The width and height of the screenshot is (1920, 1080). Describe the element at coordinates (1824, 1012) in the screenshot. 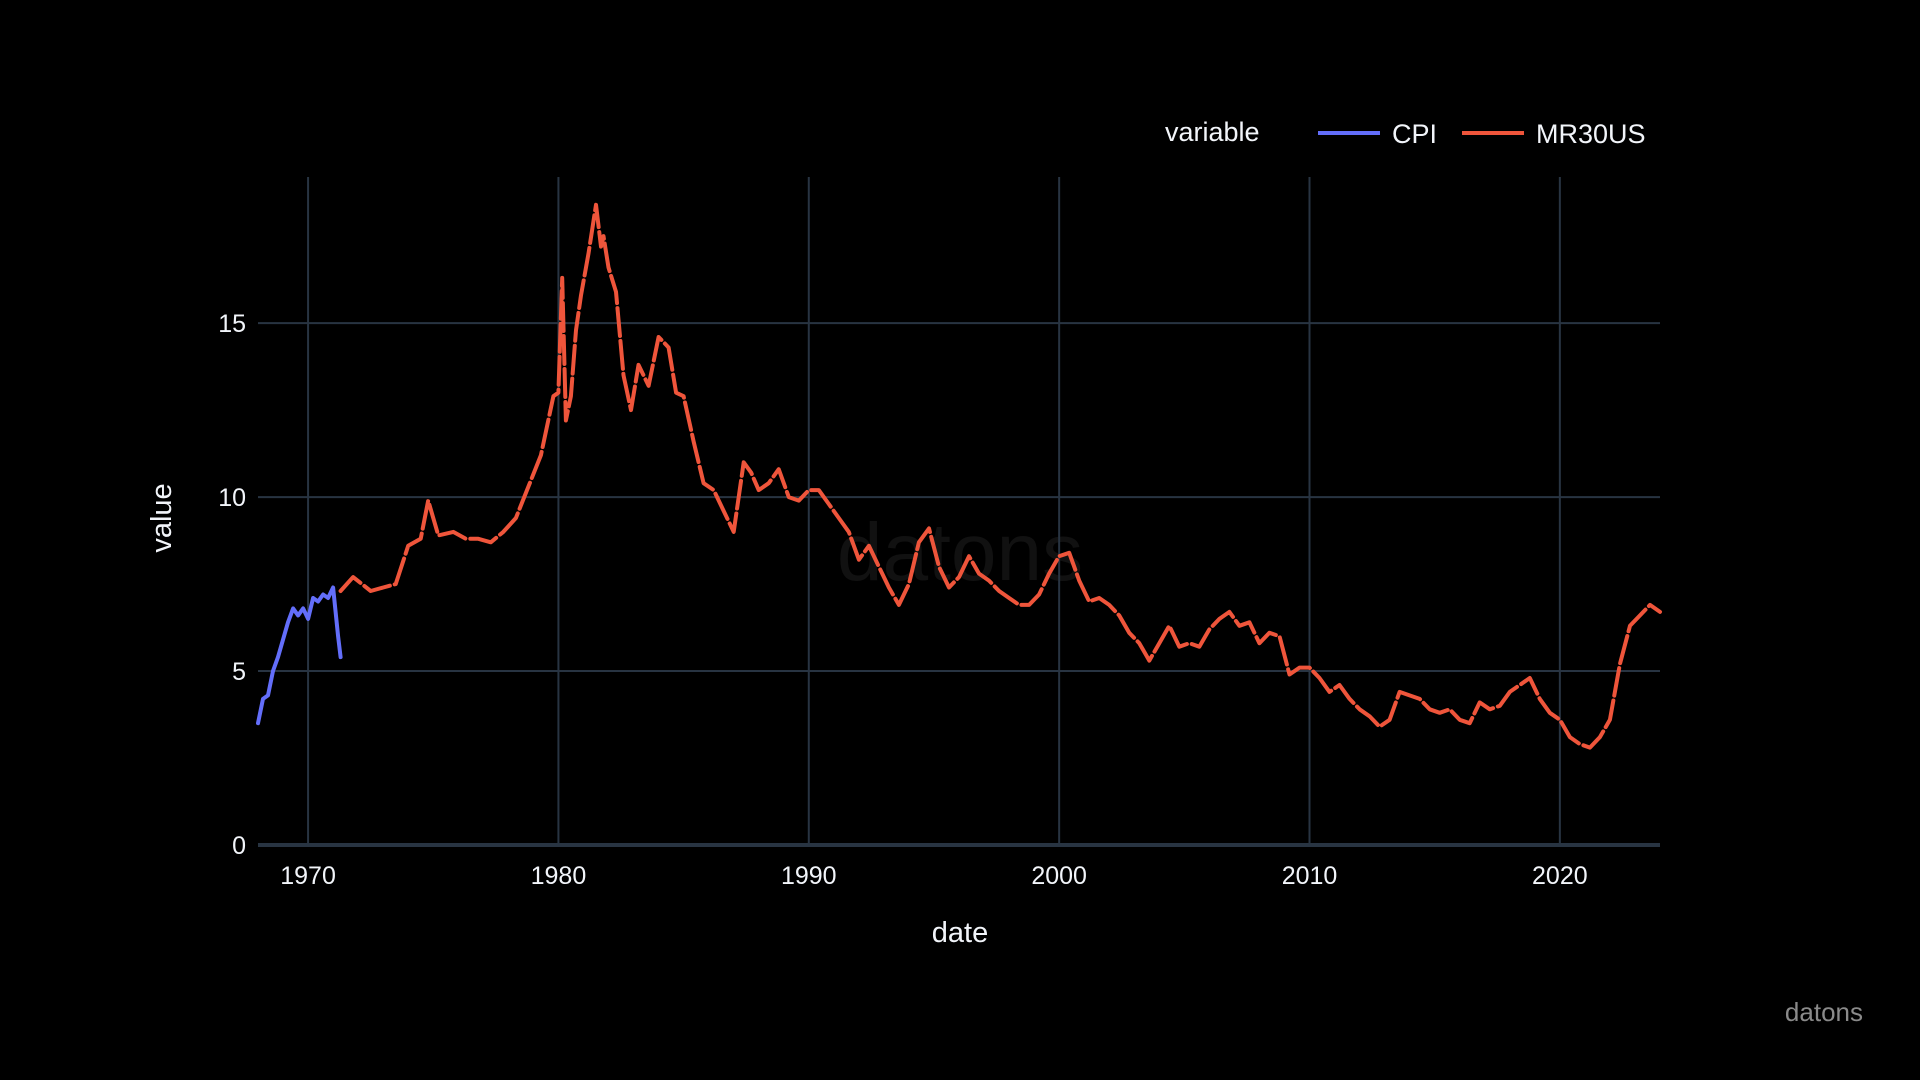

I see `datons-watermark: datons` at that location.